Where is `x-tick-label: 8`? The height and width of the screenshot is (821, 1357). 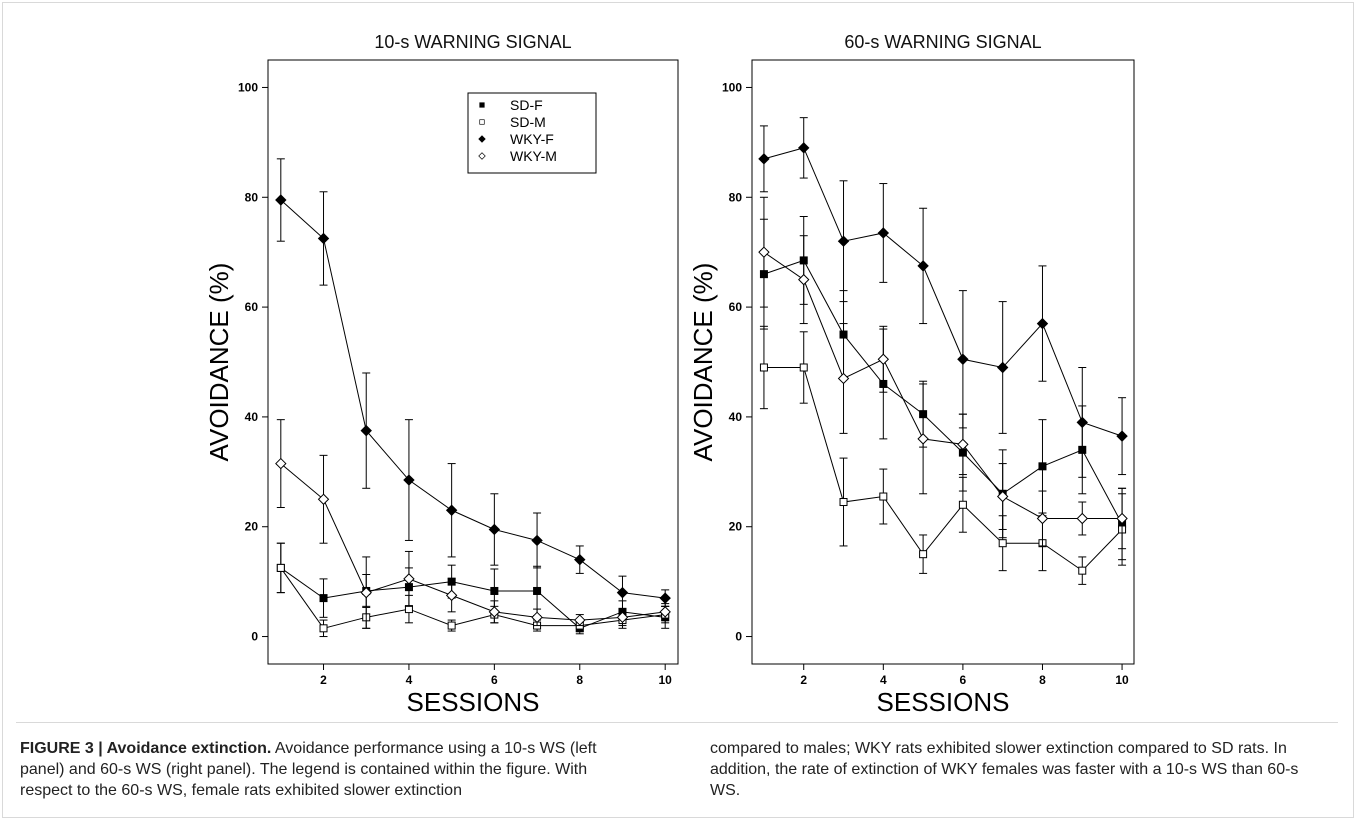 x-tick-label: 8 is located at coordinates (579, 680).